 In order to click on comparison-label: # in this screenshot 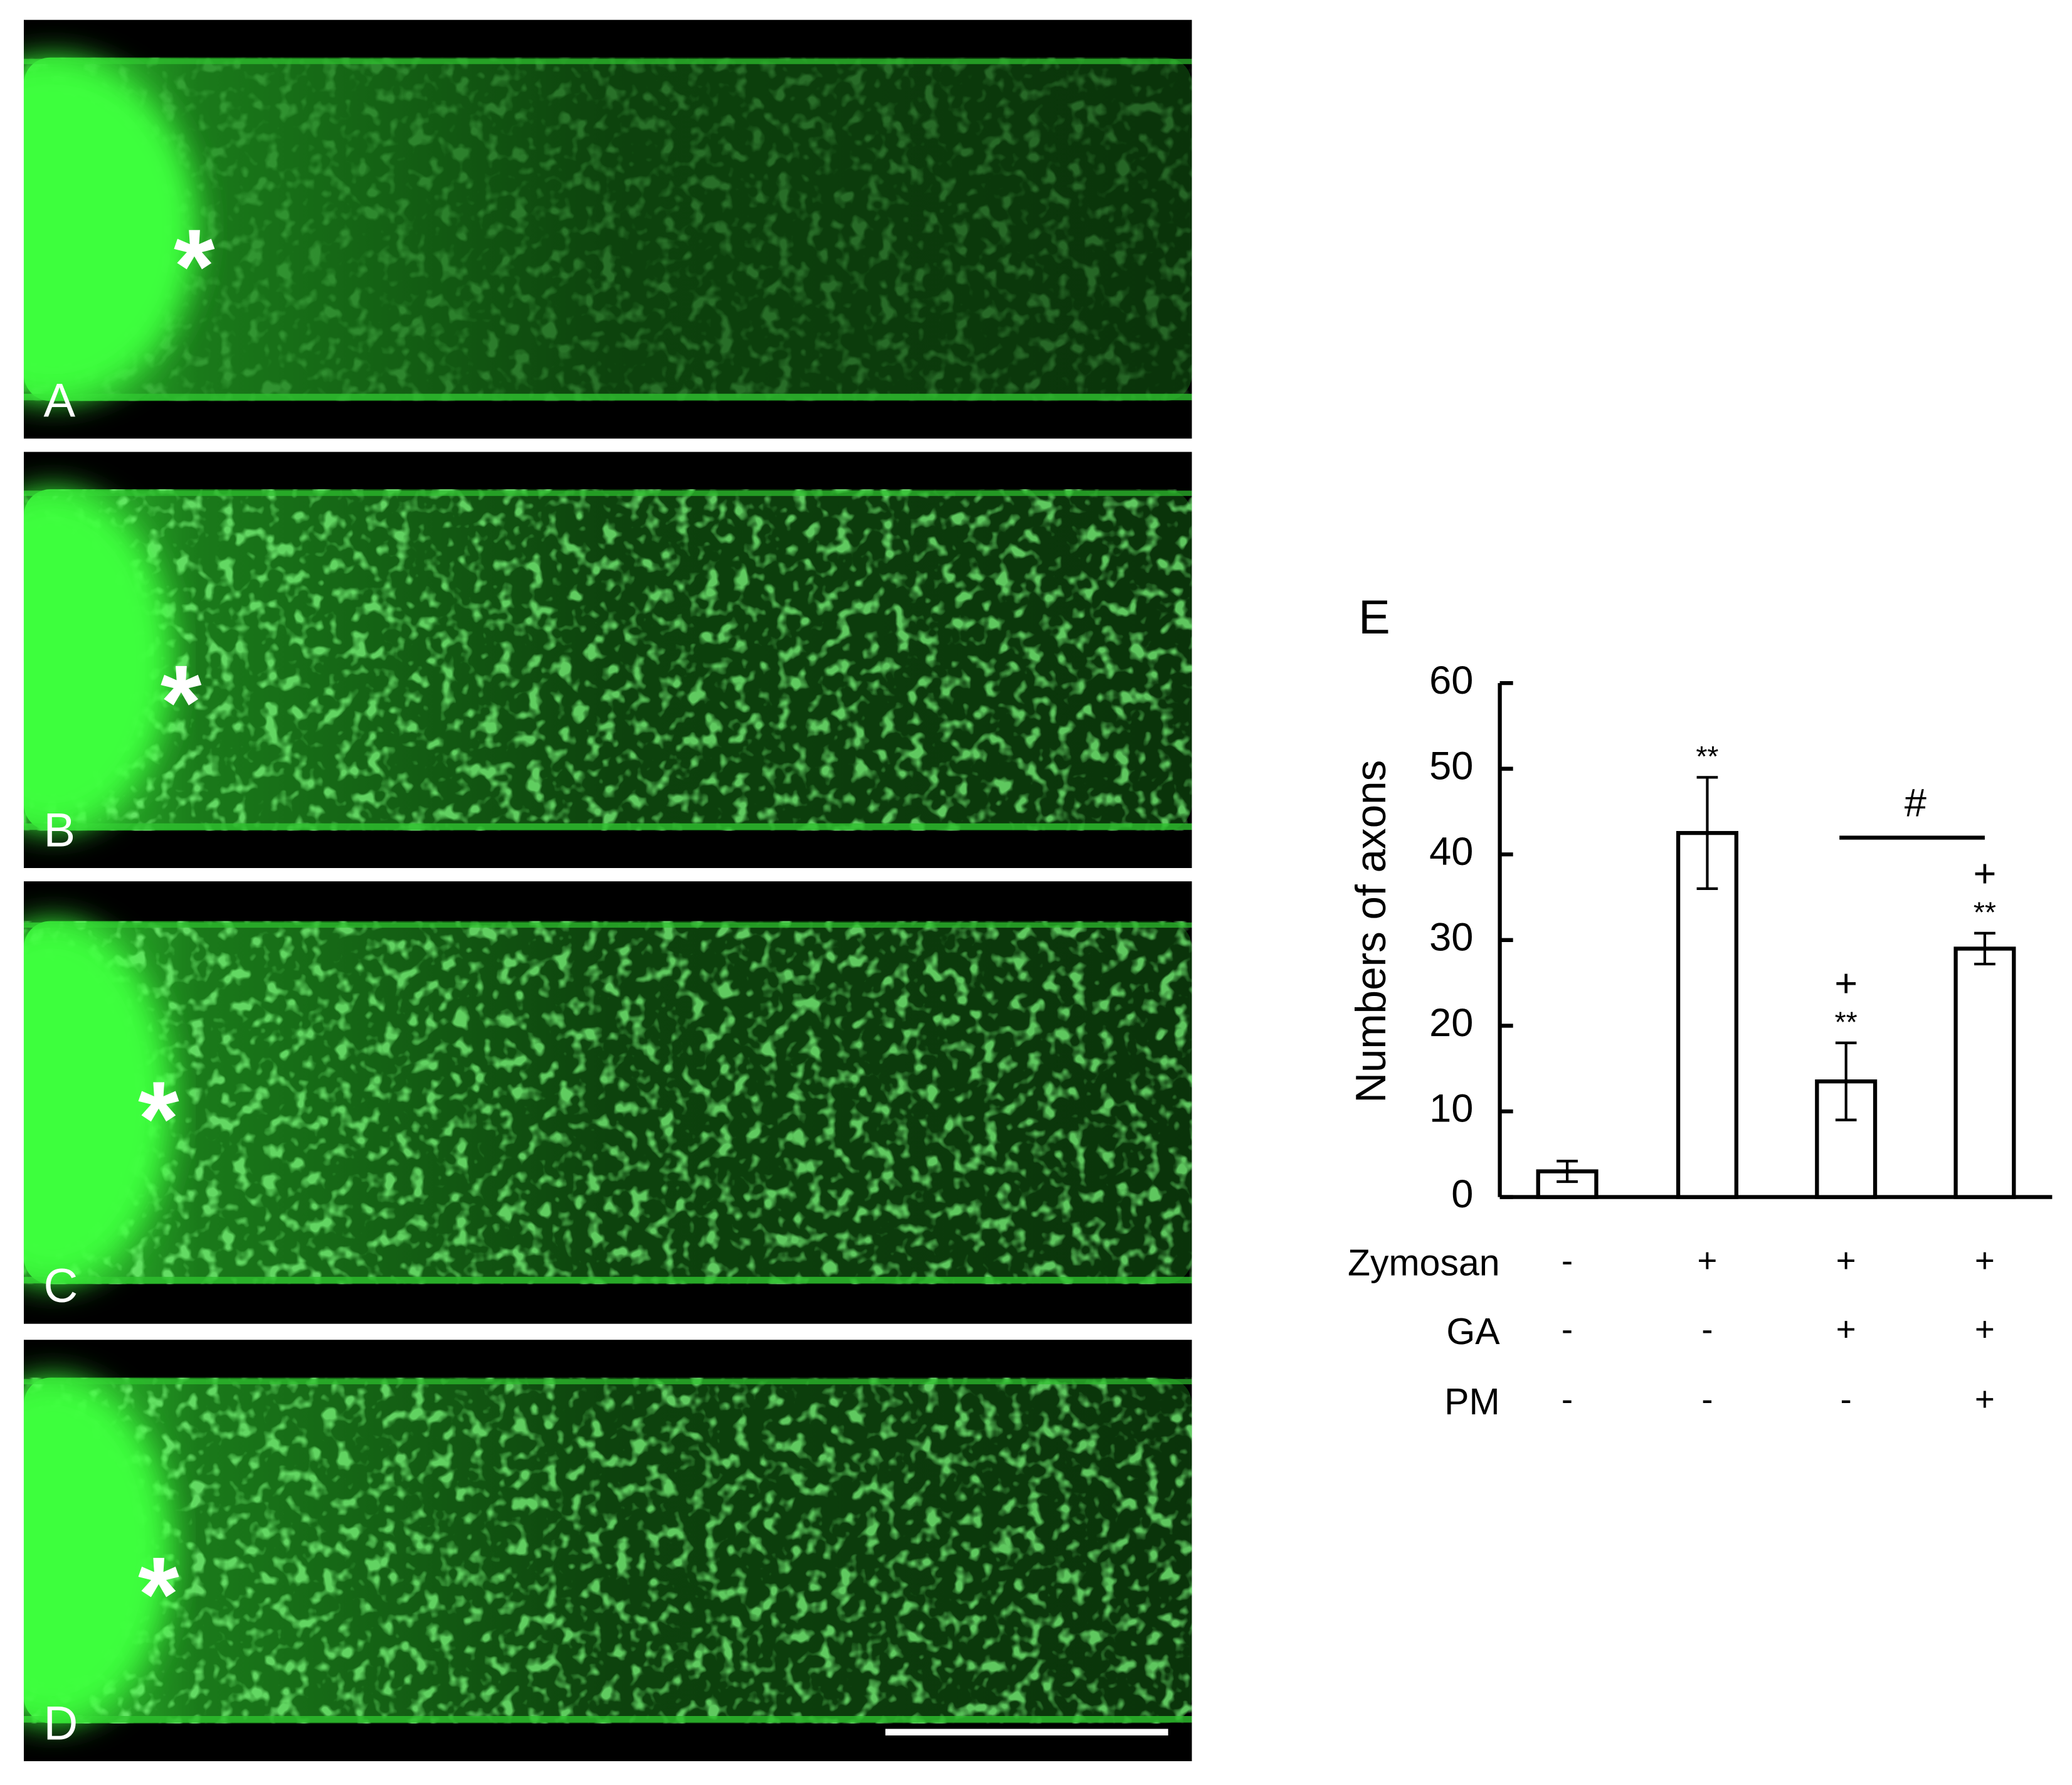, I will do `click(1916, 803)`.